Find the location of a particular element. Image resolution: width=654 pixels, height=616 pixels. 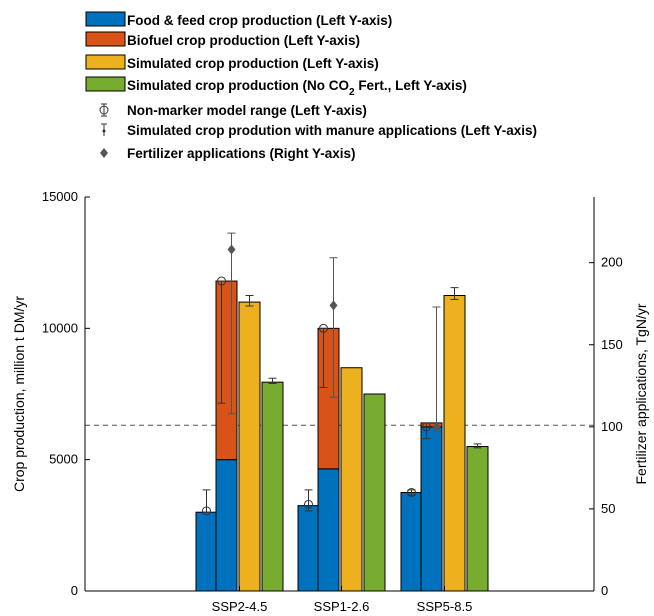

x-tick-label: SSP2-4.5 is located at coordinates (240, 606).